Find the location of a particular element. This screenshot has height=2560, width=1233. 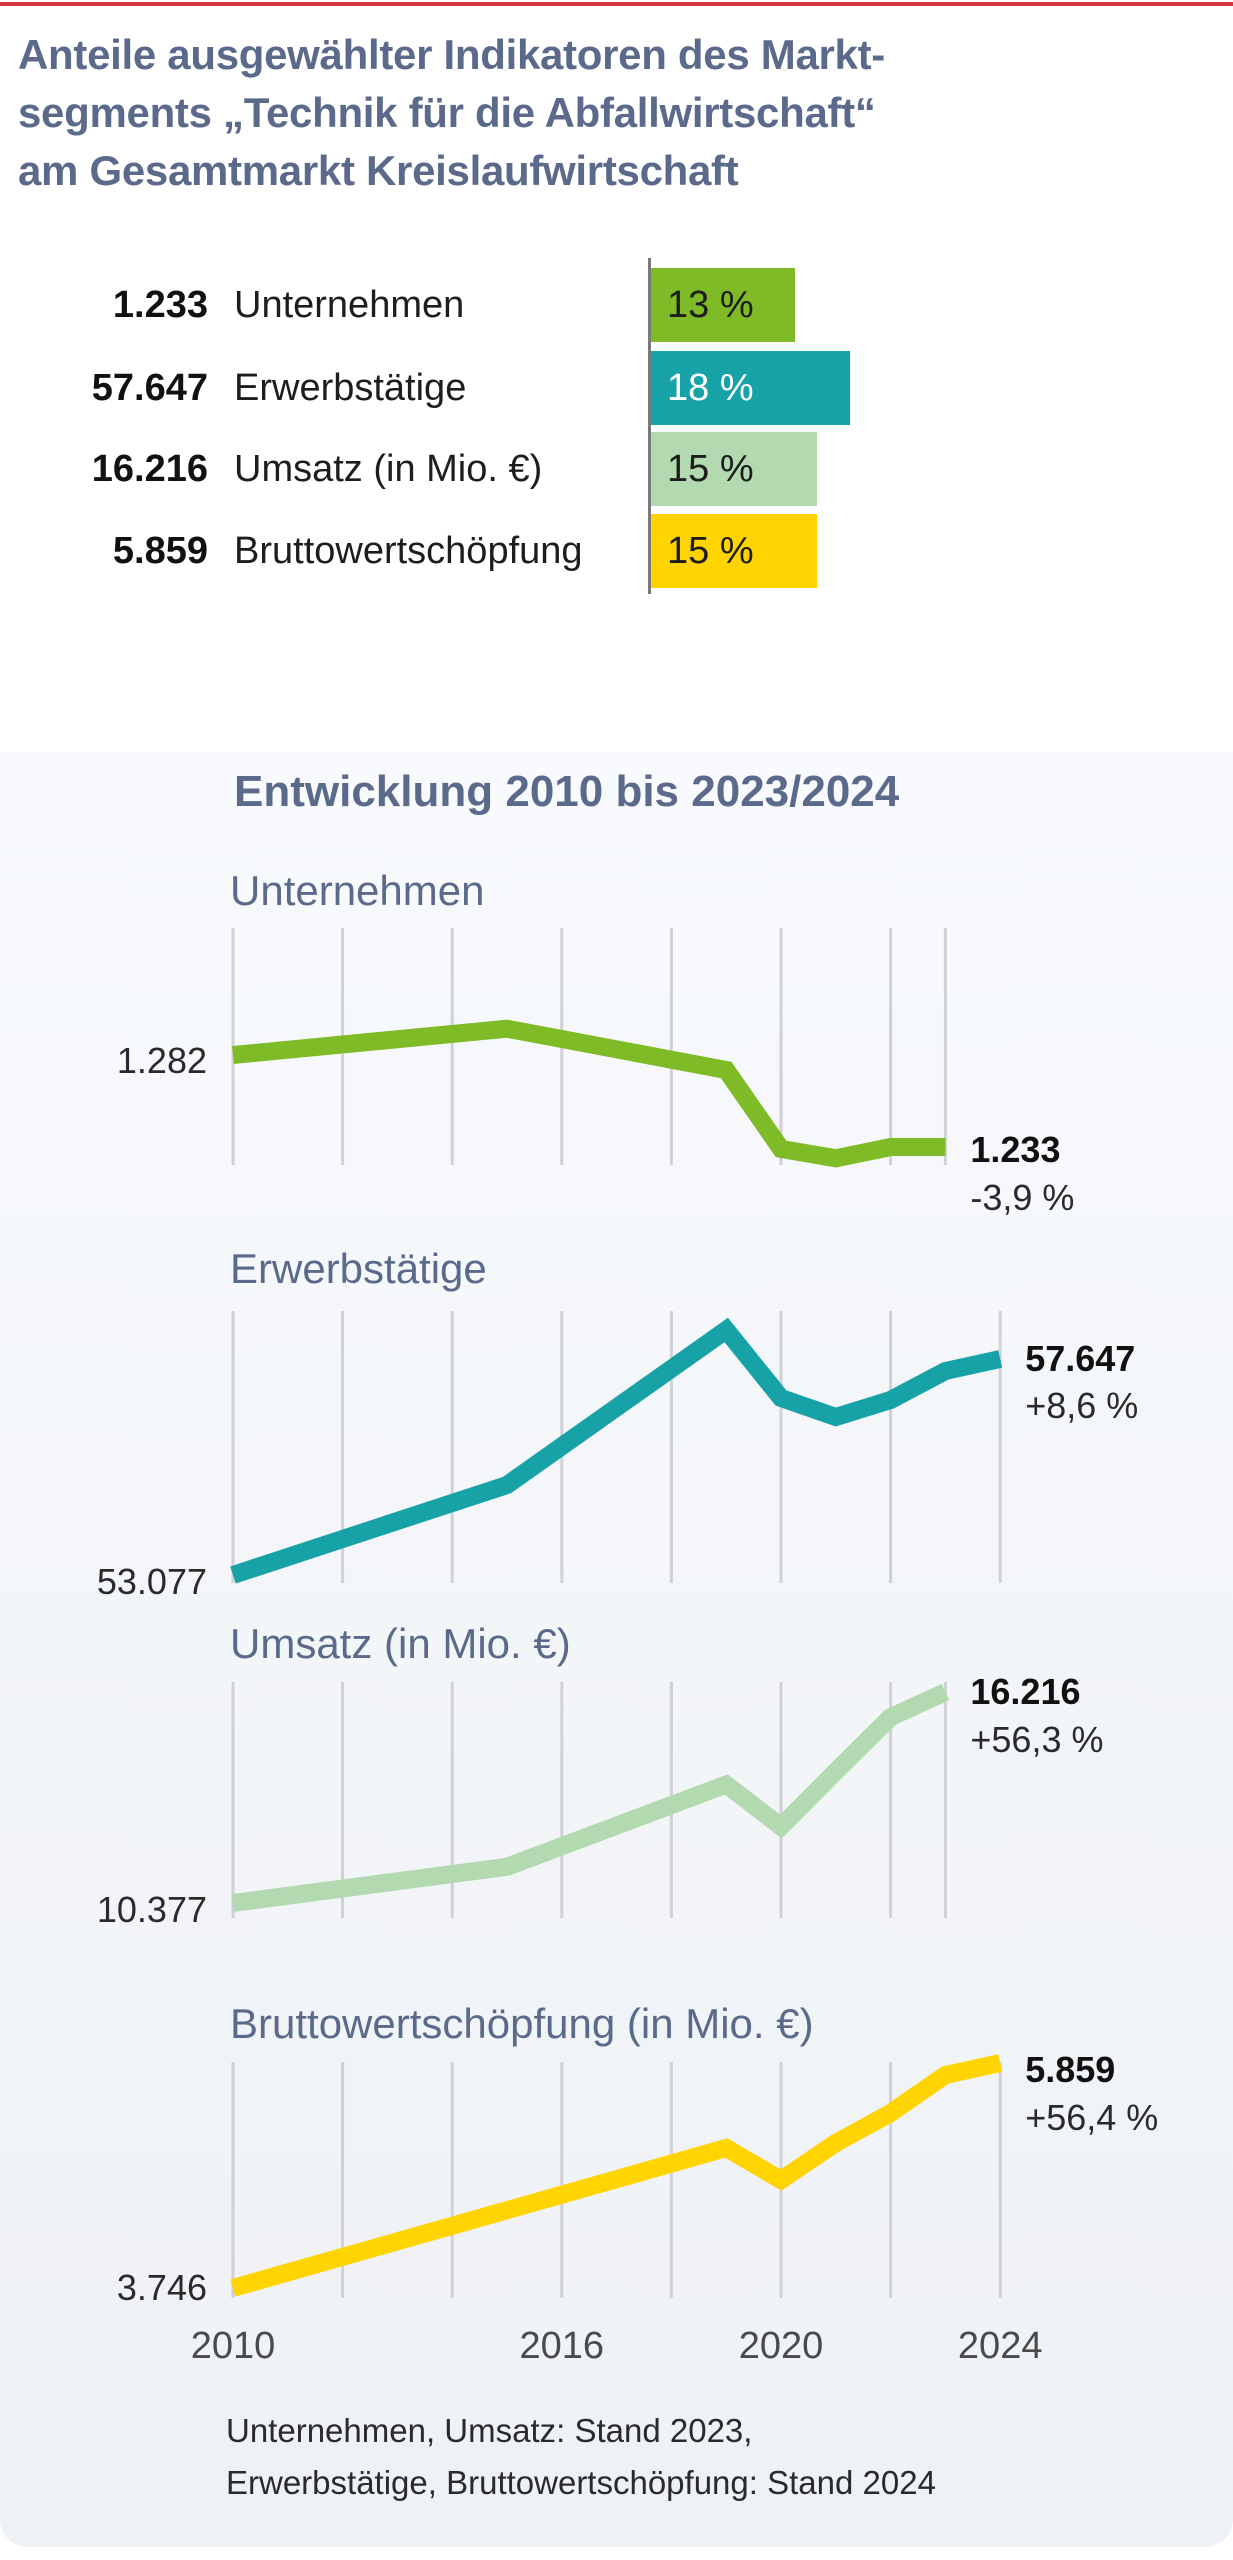

end-value-label: 1.233 is located at coordinates (1015, 1149).